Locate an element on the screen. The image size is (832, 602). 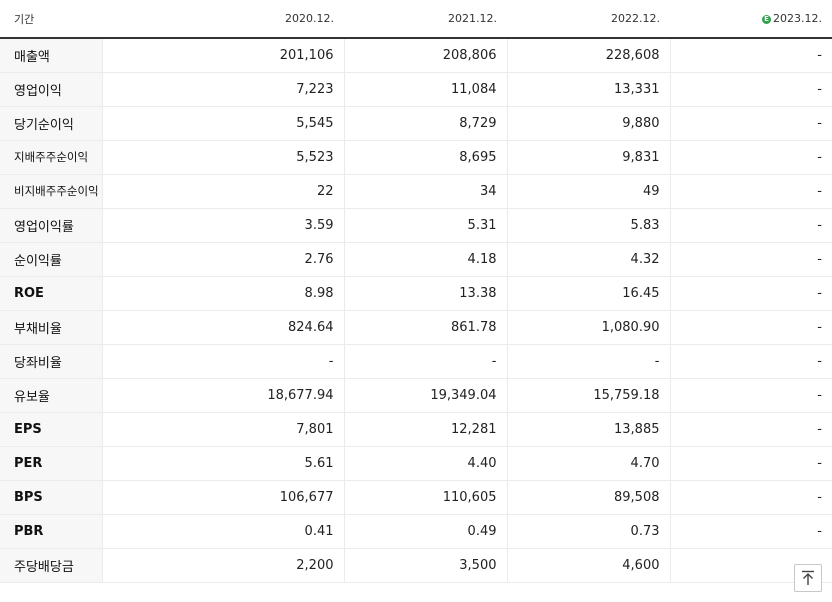
scroll-to-top-button is located at coordinates (808, 578).